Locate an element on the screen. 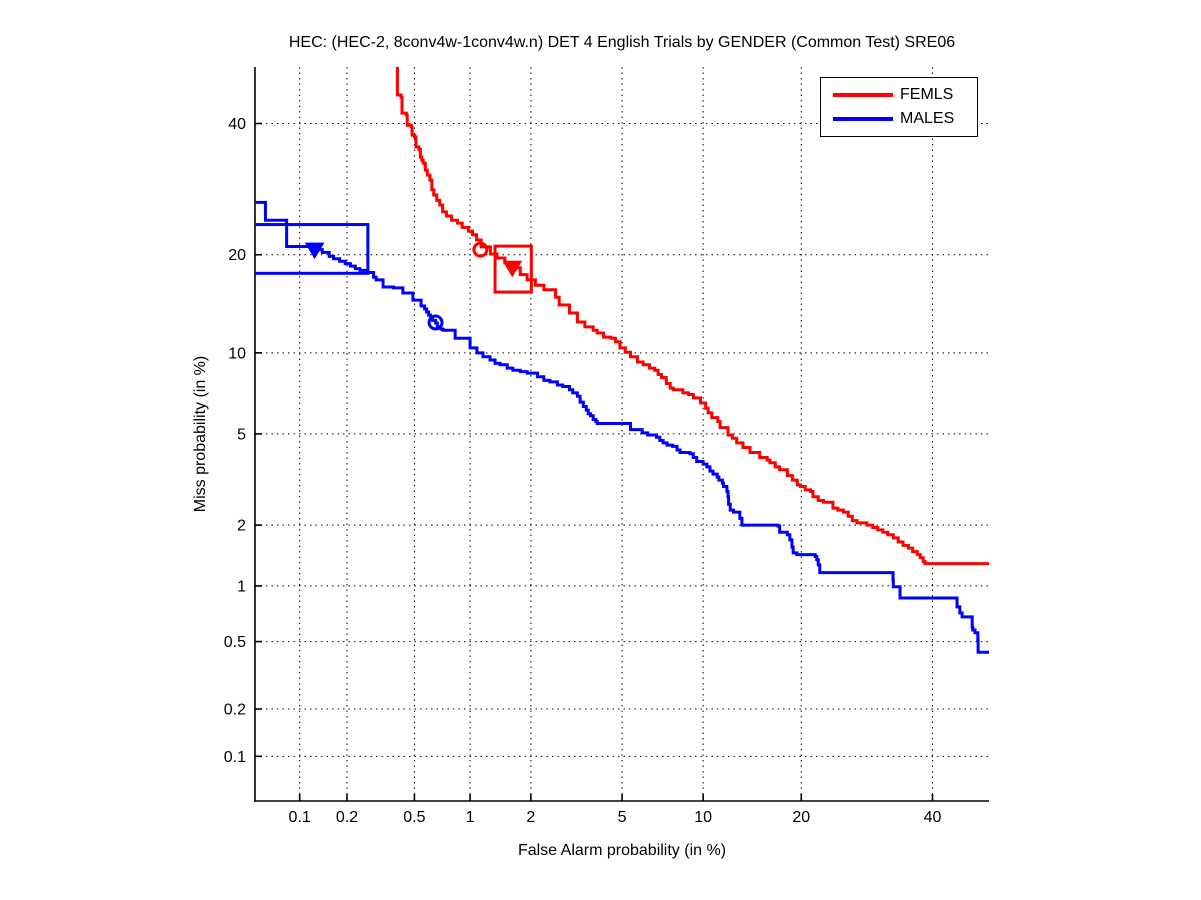 This screenshot has height=900, width=1201. femls-legend-label: FEMLS is located at coordinates (927, 94).